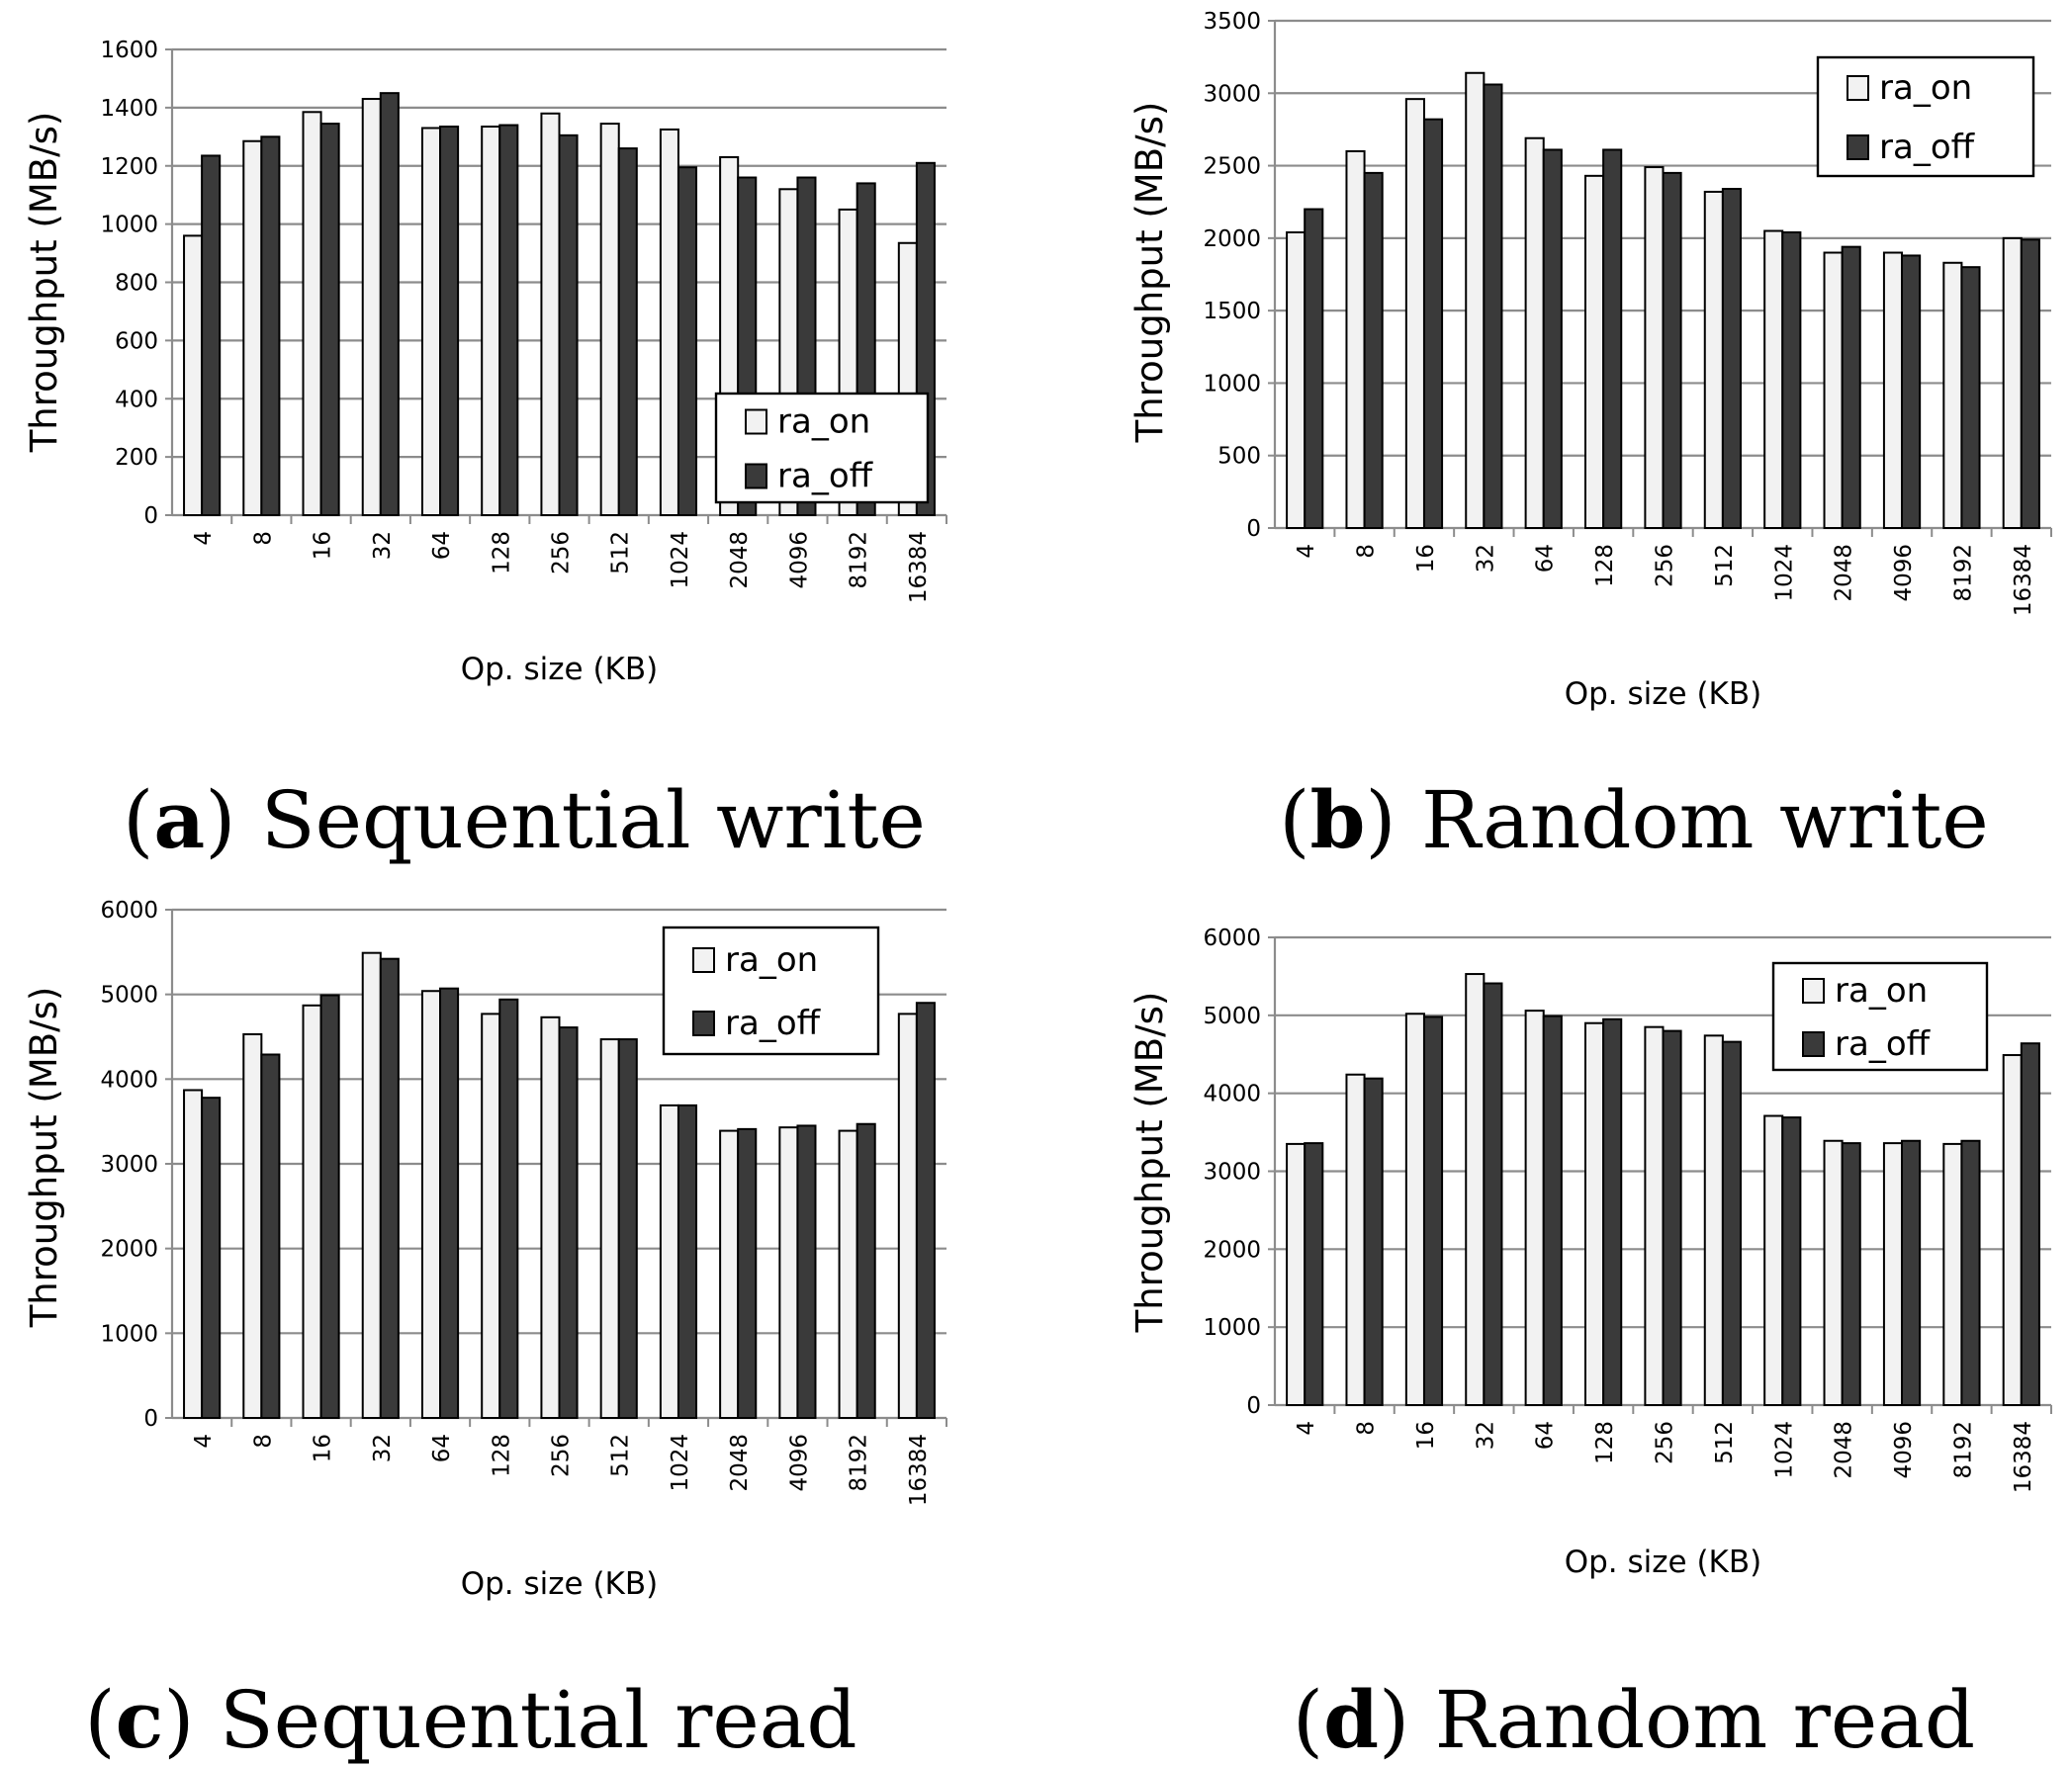  What do you see at coordinates (1239, 457) in the screenshot?
I see `y-tick-label: 500` at bounding box center [1239, 457].